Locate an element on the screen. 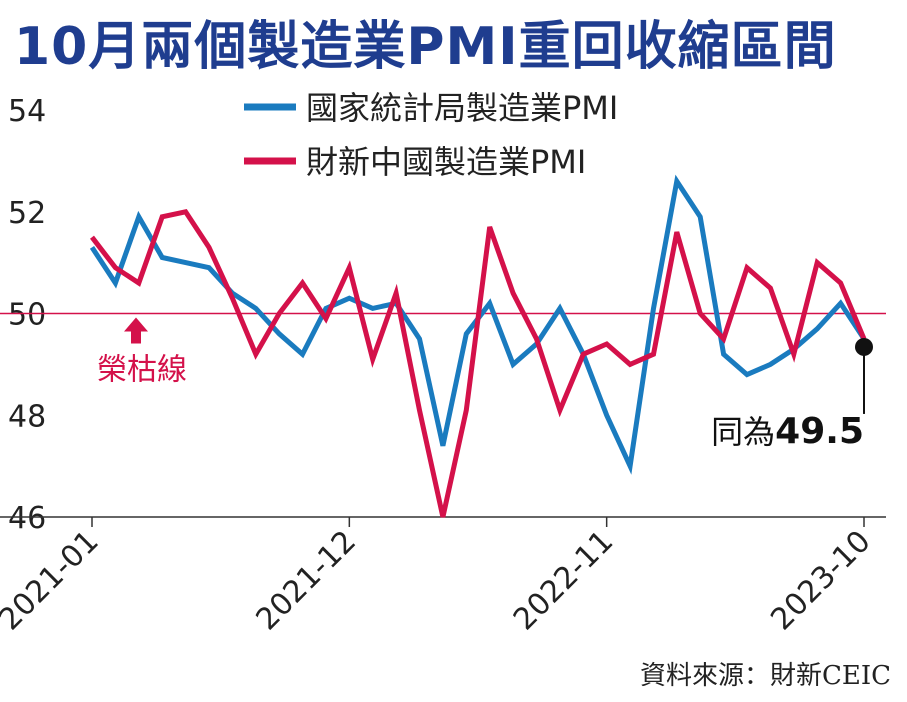  y-tick-label: 50 is located at coordinates (27, 315).